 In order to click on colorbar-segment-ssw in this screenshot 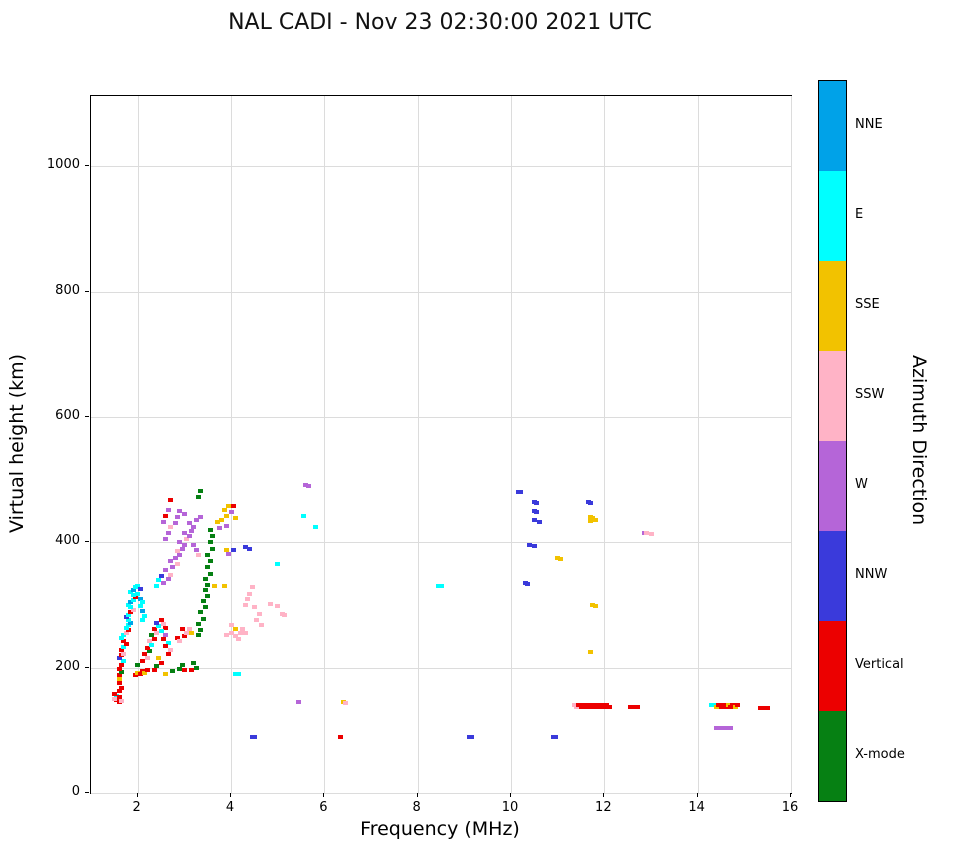, I will do `click(832, 396)`.